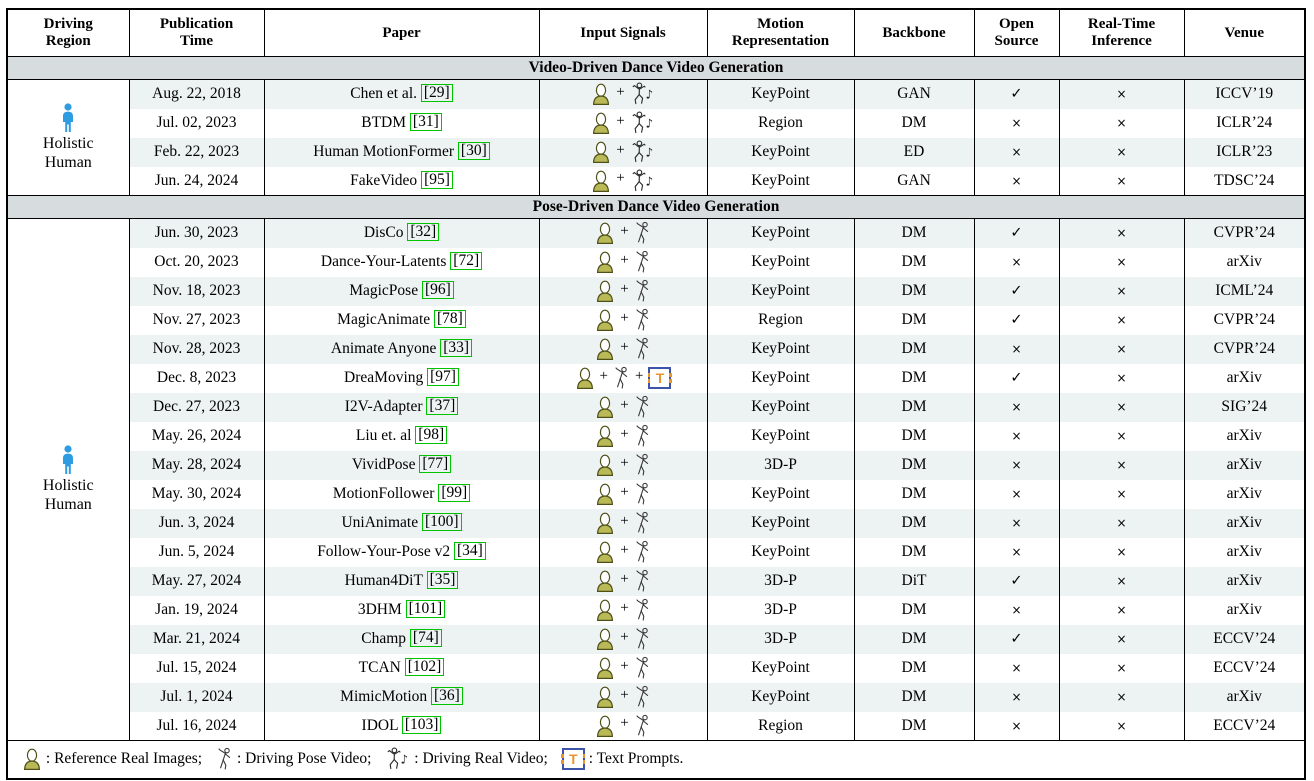  I want to click on citation-link: [95], so click(437, 179).